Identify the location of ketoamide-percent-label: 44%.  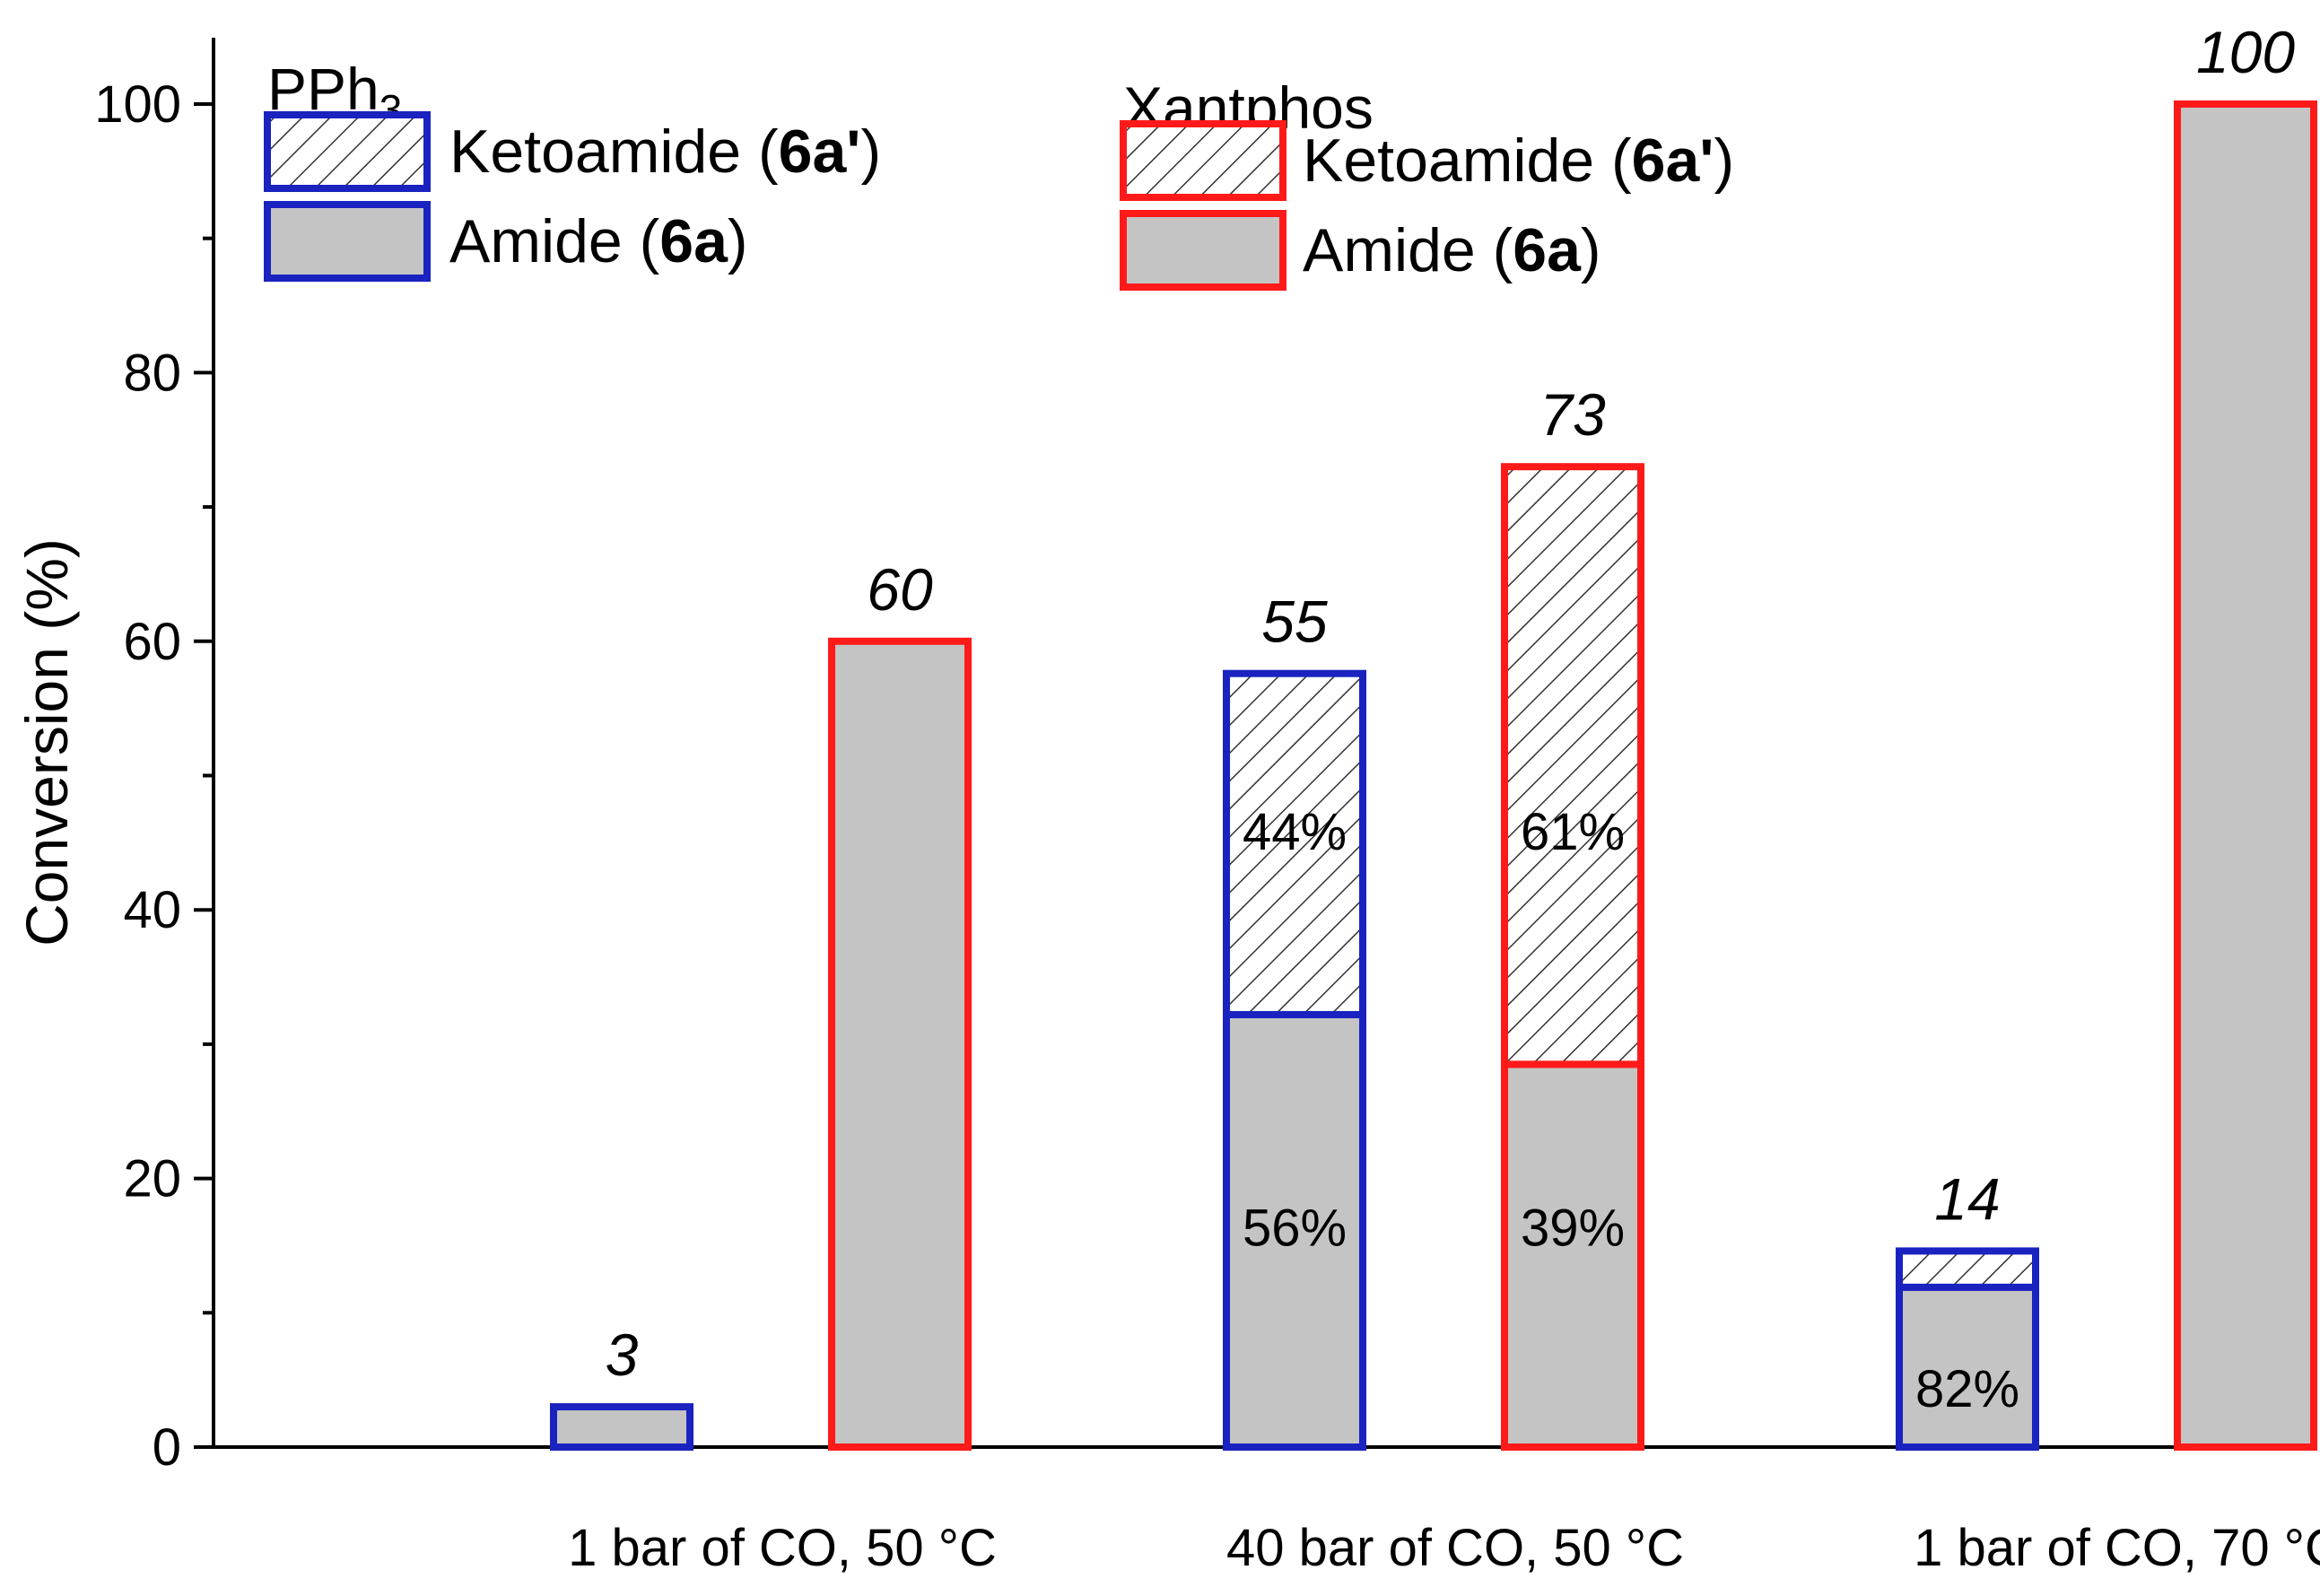
(1295, 832).